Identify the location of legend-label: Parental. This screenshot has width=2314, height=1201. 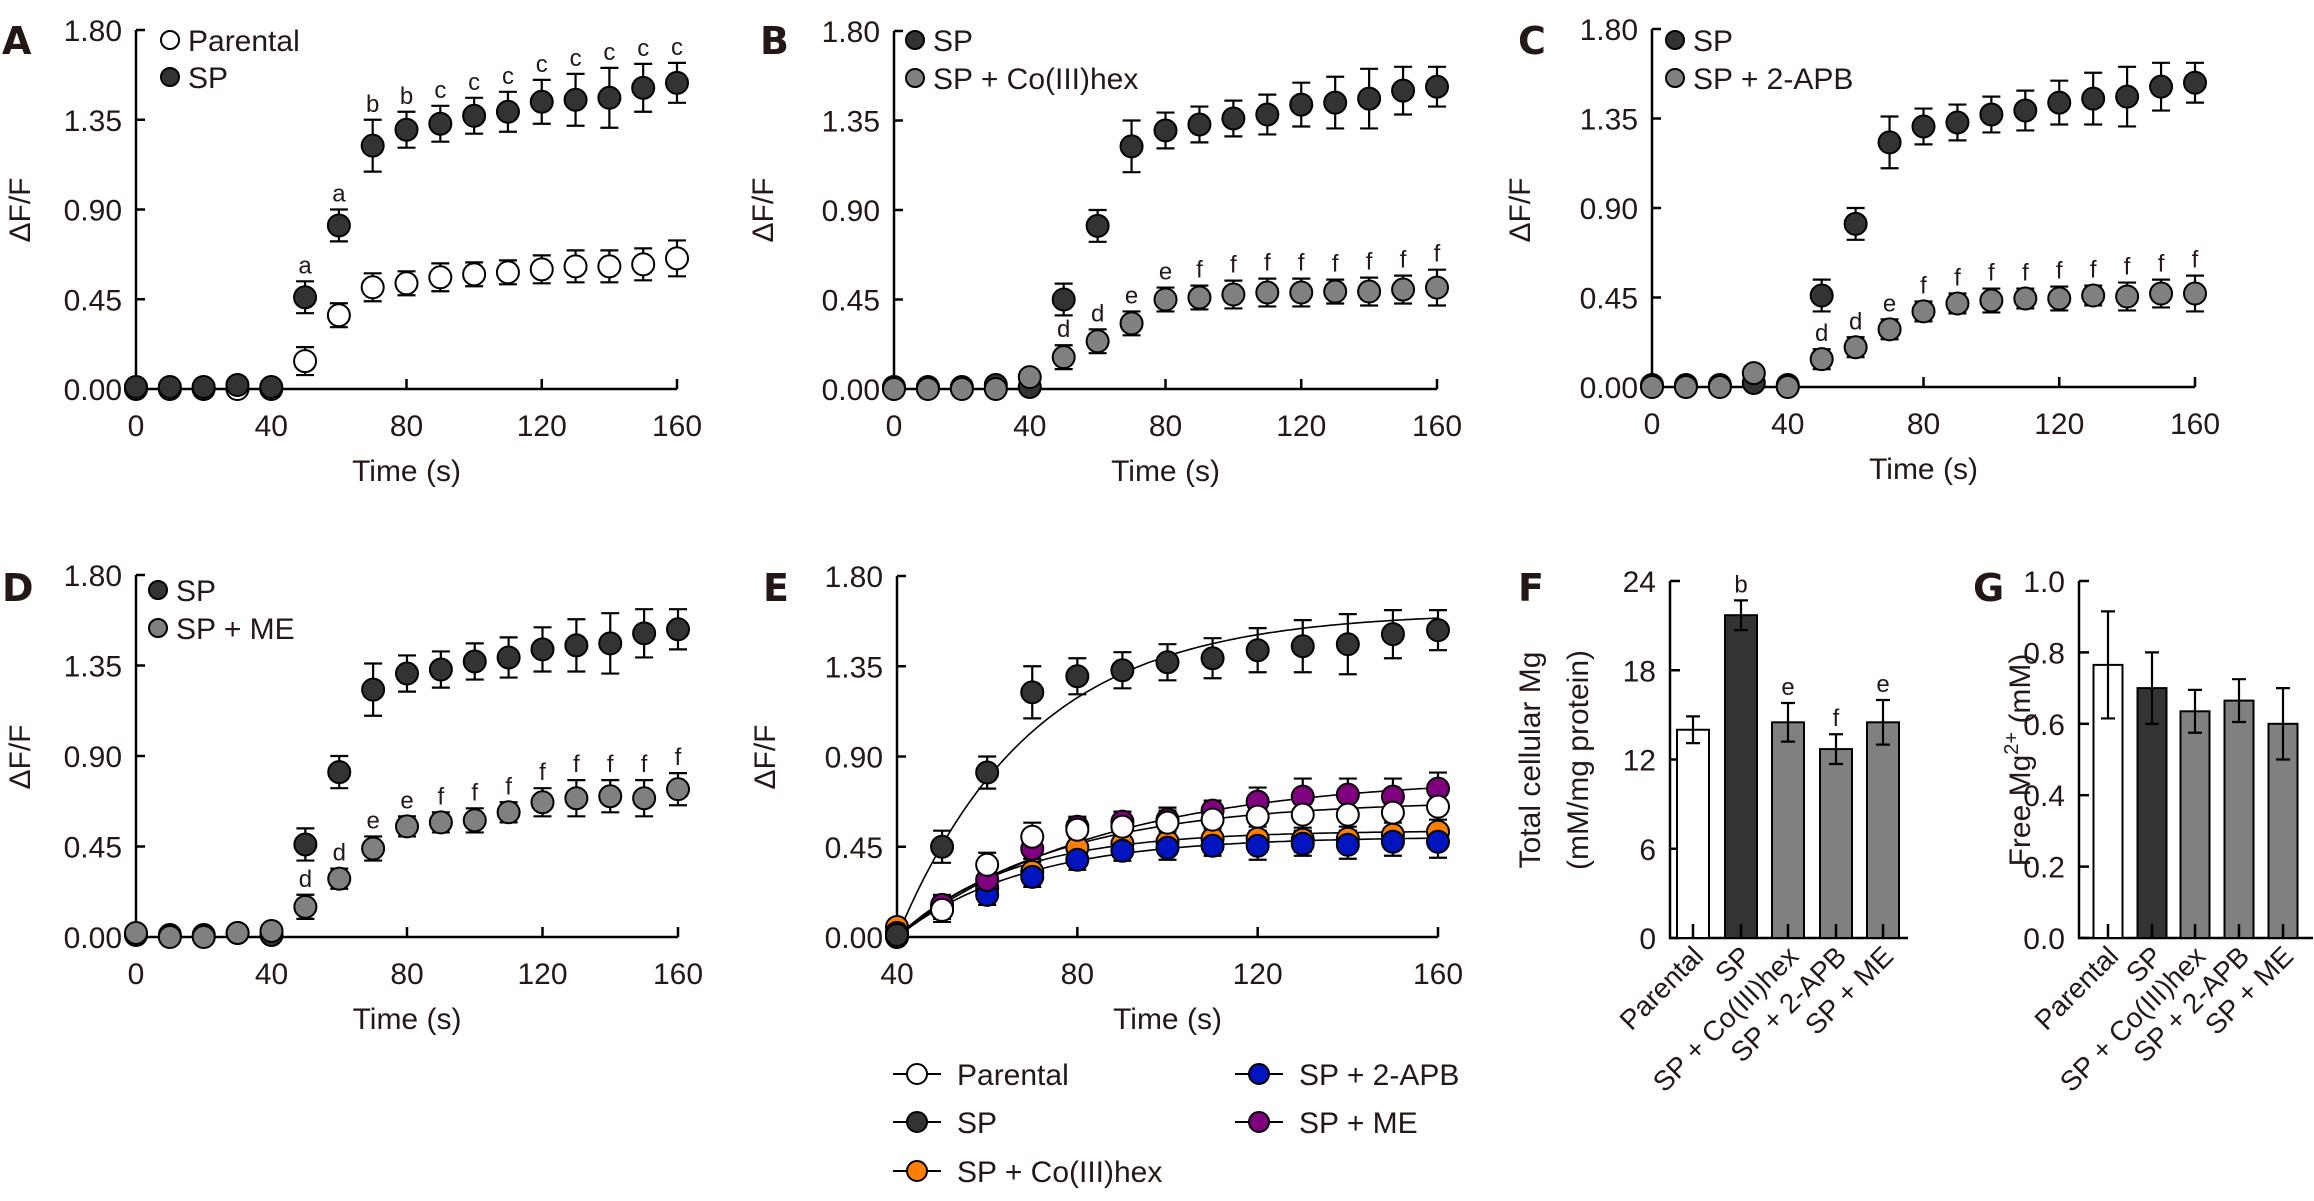
(1013, 1075).